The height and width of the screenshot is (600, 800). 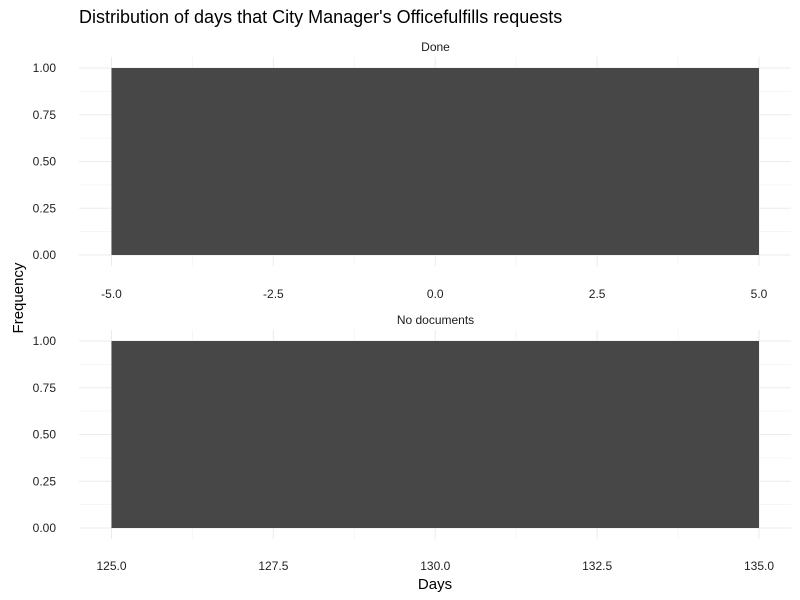 What do you see at coordinates (597, 294) in the screenshot?
I see `x-tick-label: 2.5` at bounding box center [597, 294].